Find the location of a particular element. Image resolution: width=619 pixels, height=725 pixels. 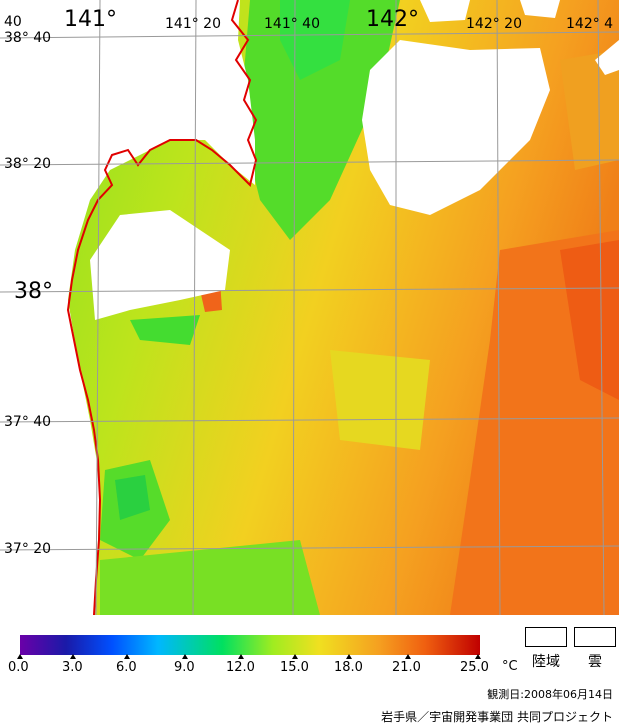

lon-label: 141° 40 is located at coordinates (292, 24).